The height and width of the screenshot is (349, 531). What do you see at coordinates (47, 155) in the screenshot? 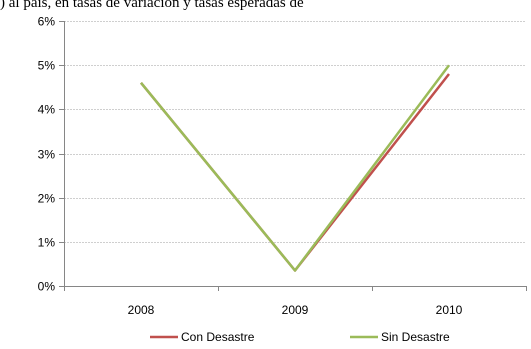
I see `y-tick-label: 3%` at bounding box center [47, 155].